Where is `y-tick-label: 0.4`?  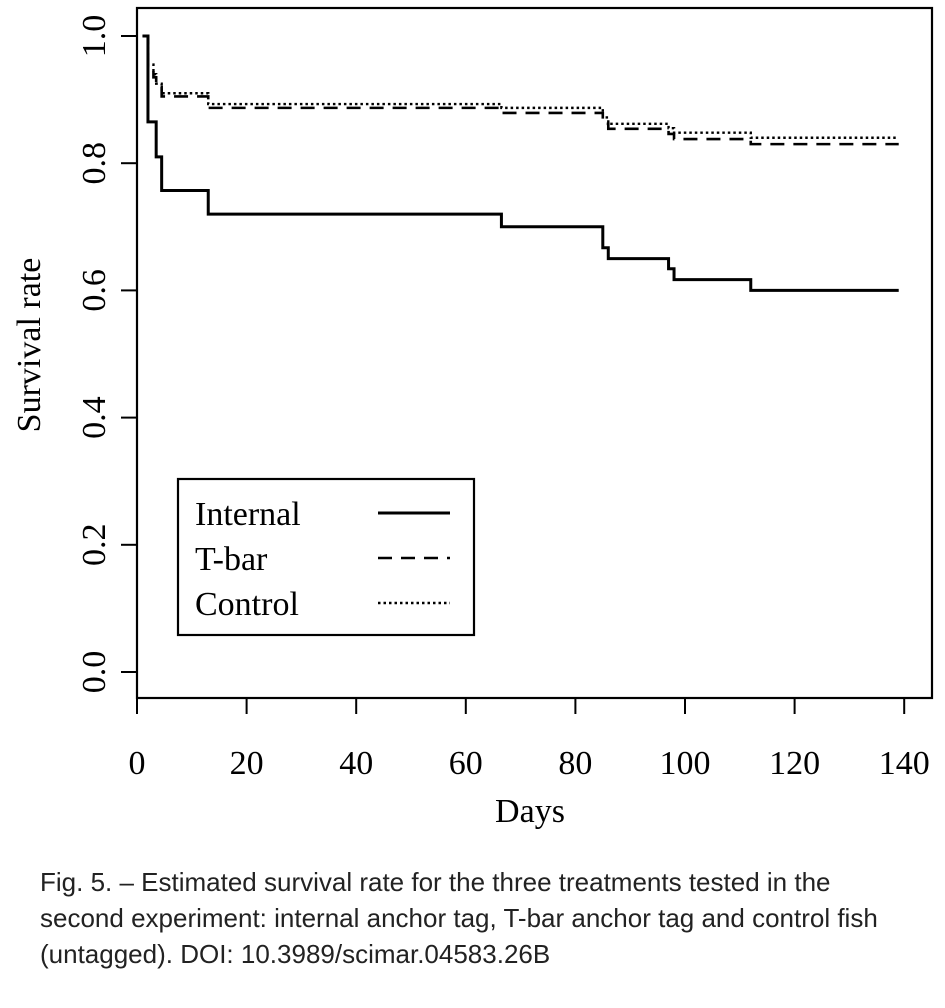 y-tick-label: 0.4 is located at coordinates (94, 417).